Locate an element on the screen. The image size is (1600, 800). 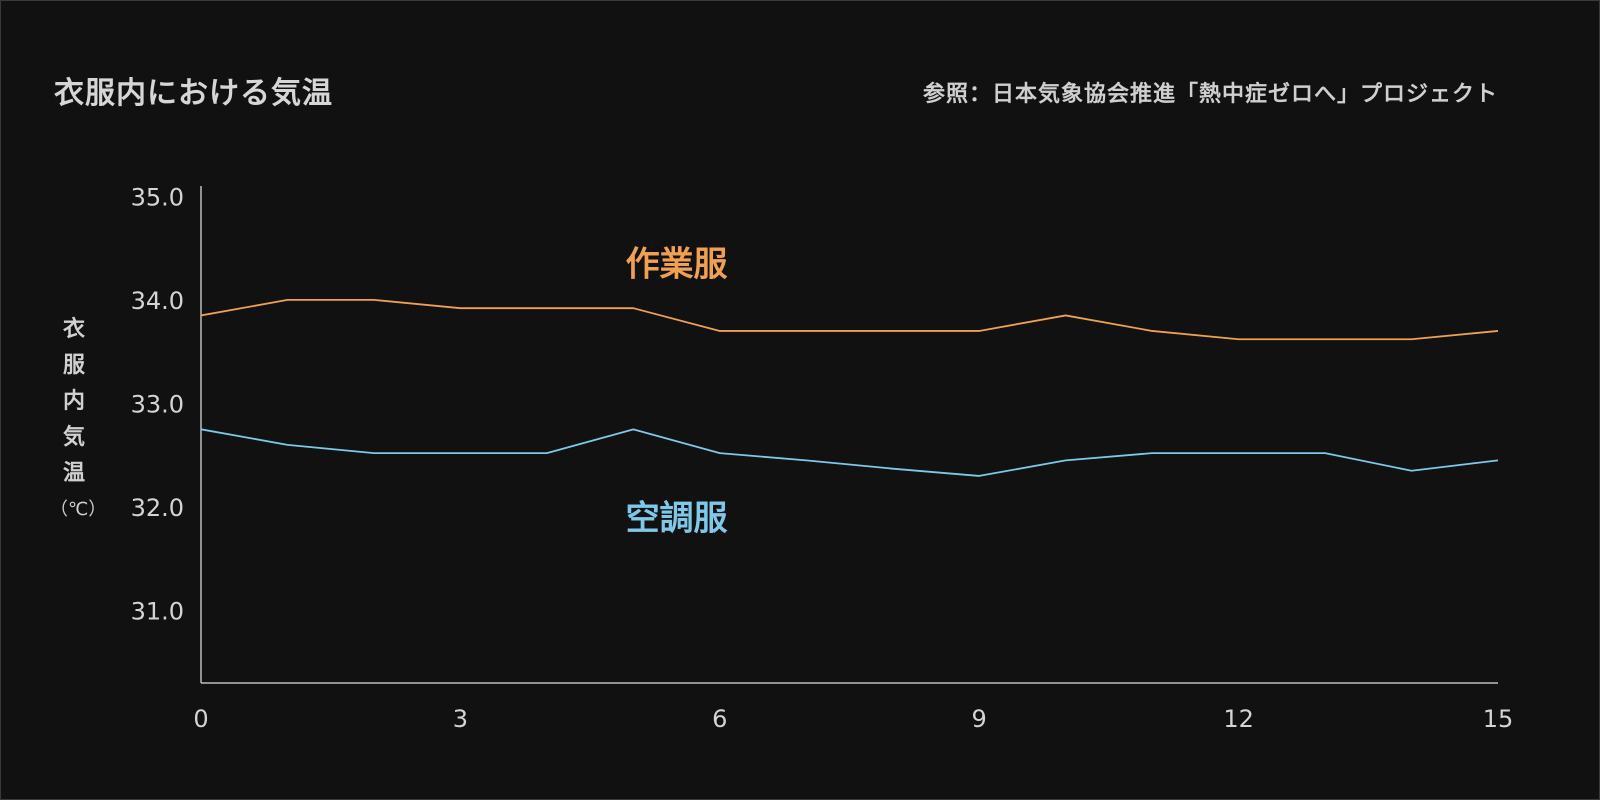
y-tick-label: 33.0 is located at coordinates (157, 404).